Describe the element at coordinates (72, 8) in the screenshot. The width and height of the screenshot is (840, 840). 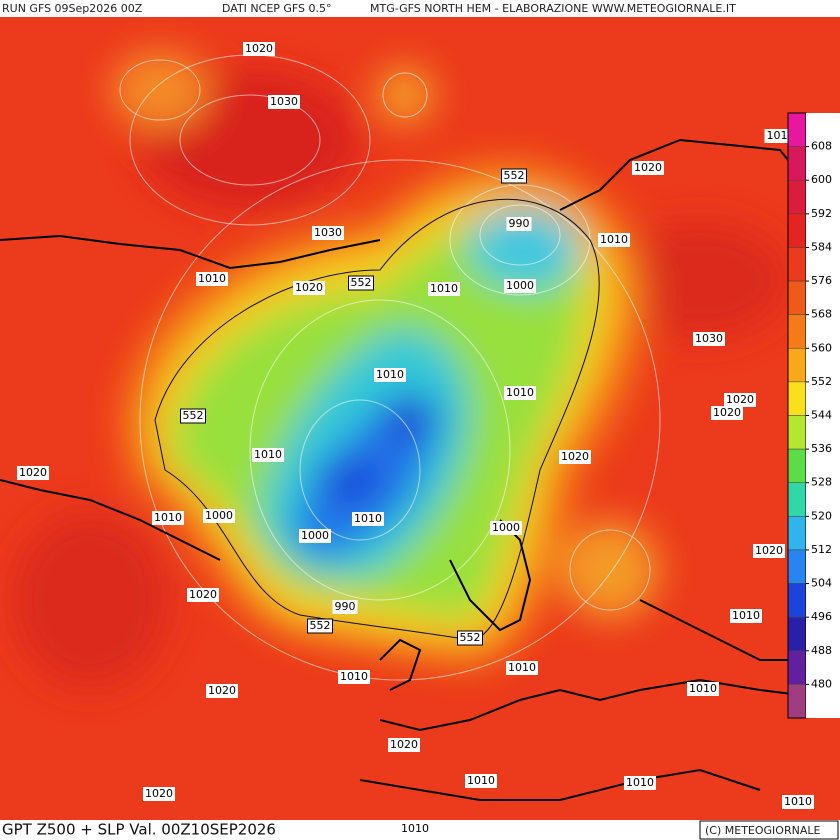
I see `header-run: RUN GFS 09Sep2026 00Z` at that location.